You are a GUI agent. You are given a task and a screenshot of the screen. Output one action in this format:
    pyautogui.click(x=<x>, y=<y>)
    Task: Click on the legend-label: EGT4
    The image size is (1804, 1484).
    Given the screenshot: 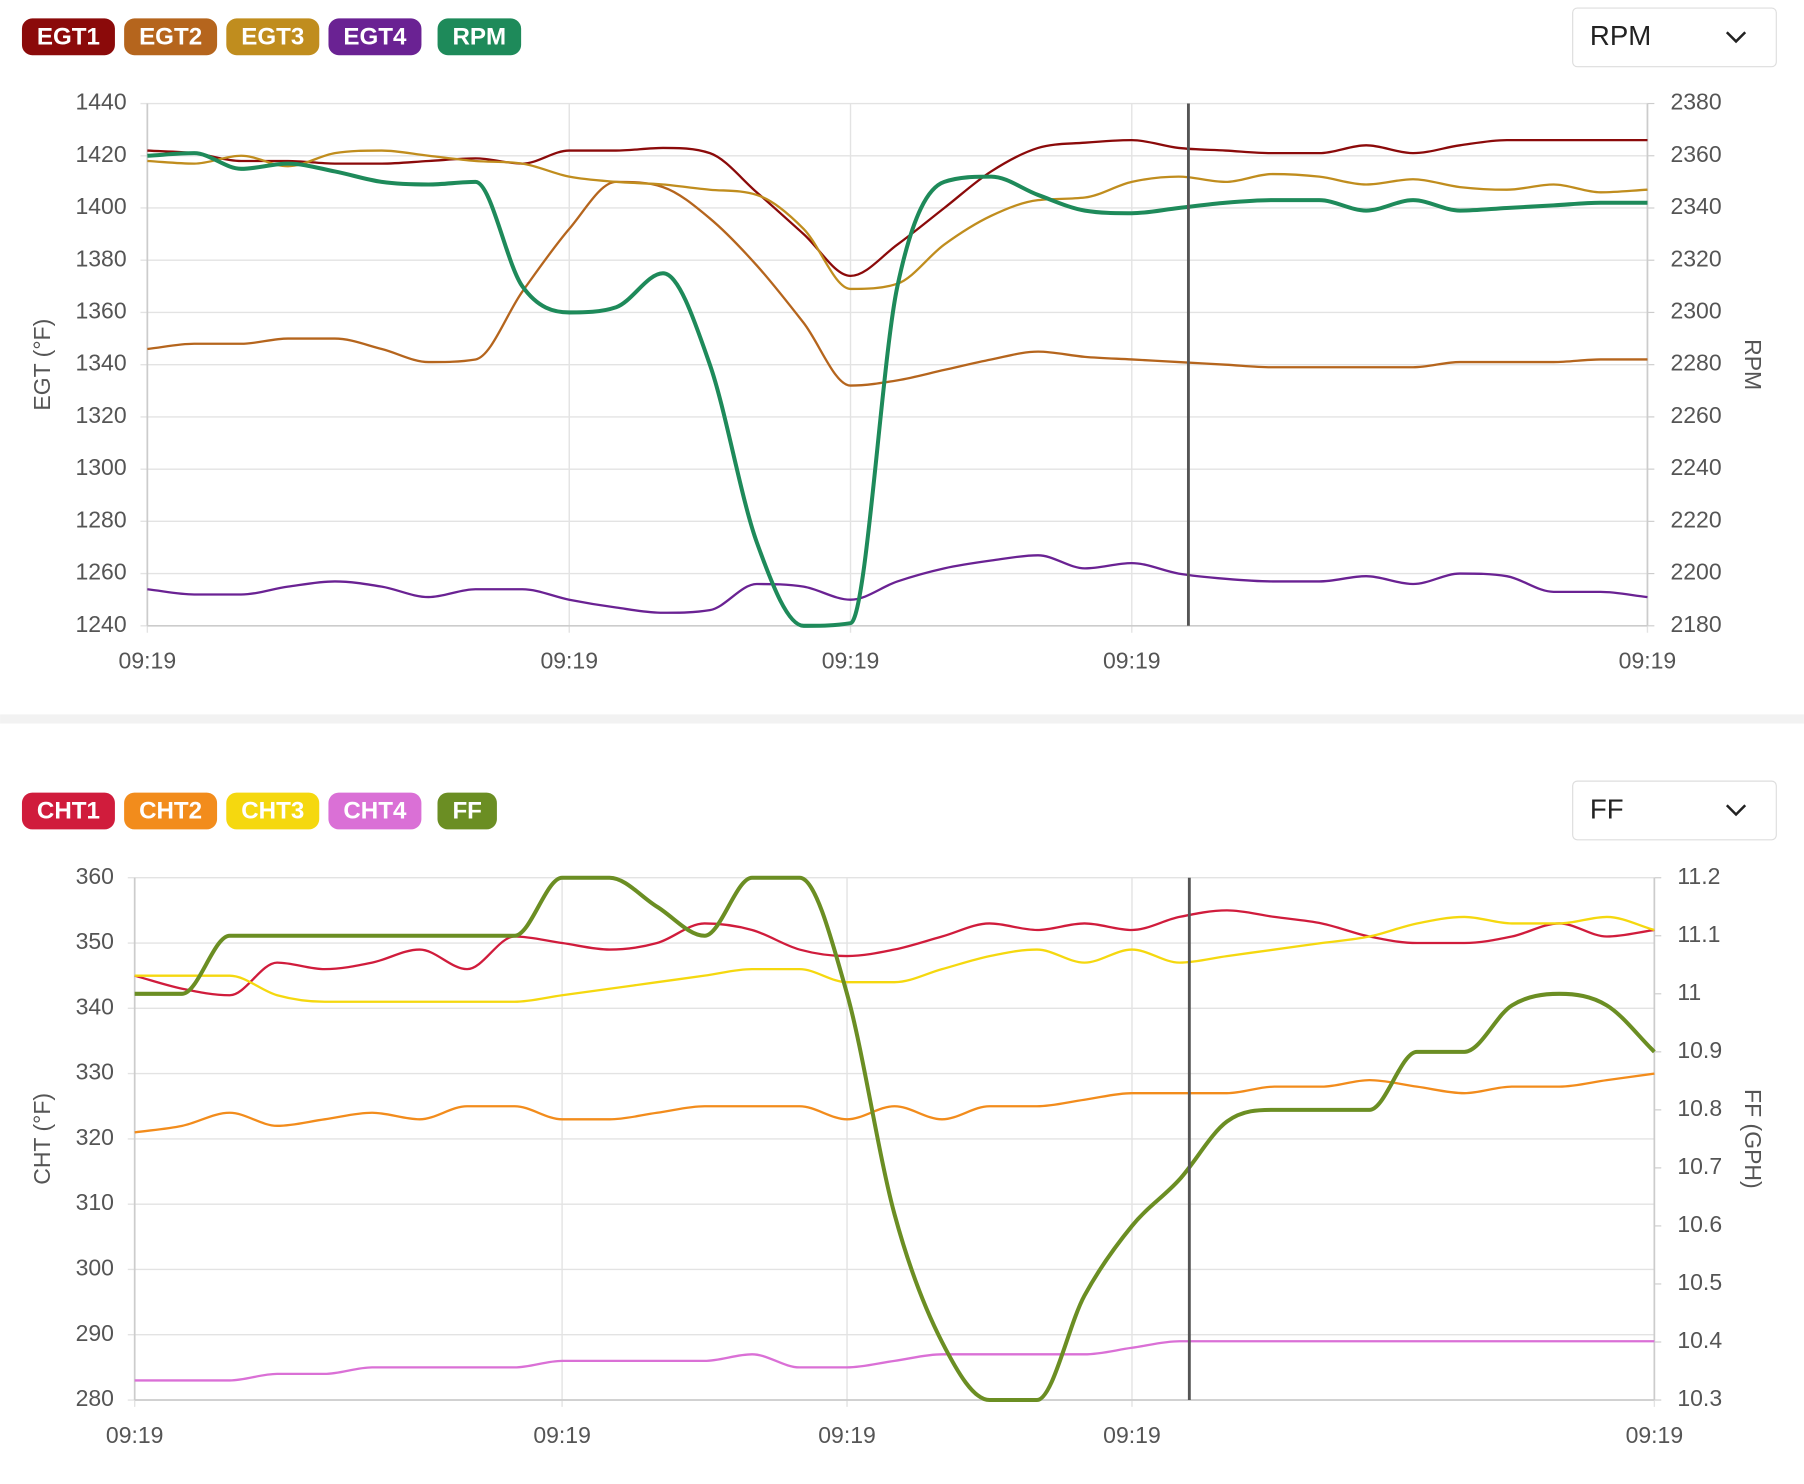 What is the action you would take?
    pyautogui.click(x=375, y=36)
    